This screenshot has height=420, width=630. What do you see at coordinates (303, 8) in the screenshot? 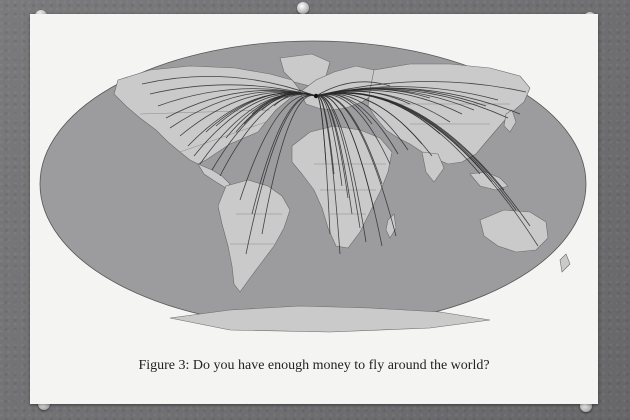
I see `pushpin-top-center` at bounding box center [303, 8].